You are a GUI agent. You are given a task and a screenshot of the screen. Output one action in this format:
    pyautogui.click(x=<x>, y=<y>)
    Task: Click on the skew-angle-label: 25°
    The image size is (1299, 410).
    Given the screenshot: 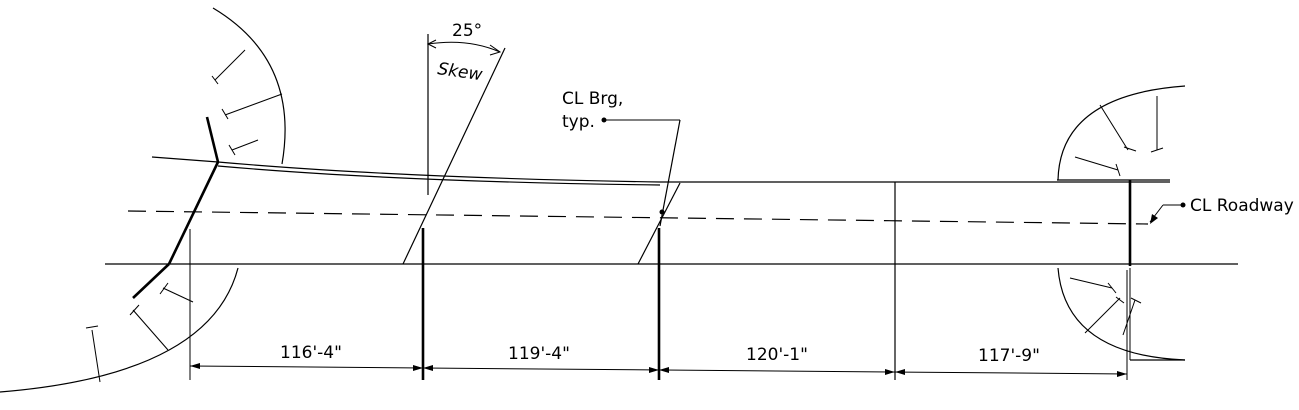 What is the action you would take?
    pyautogui.click(x=467, y=31)
    